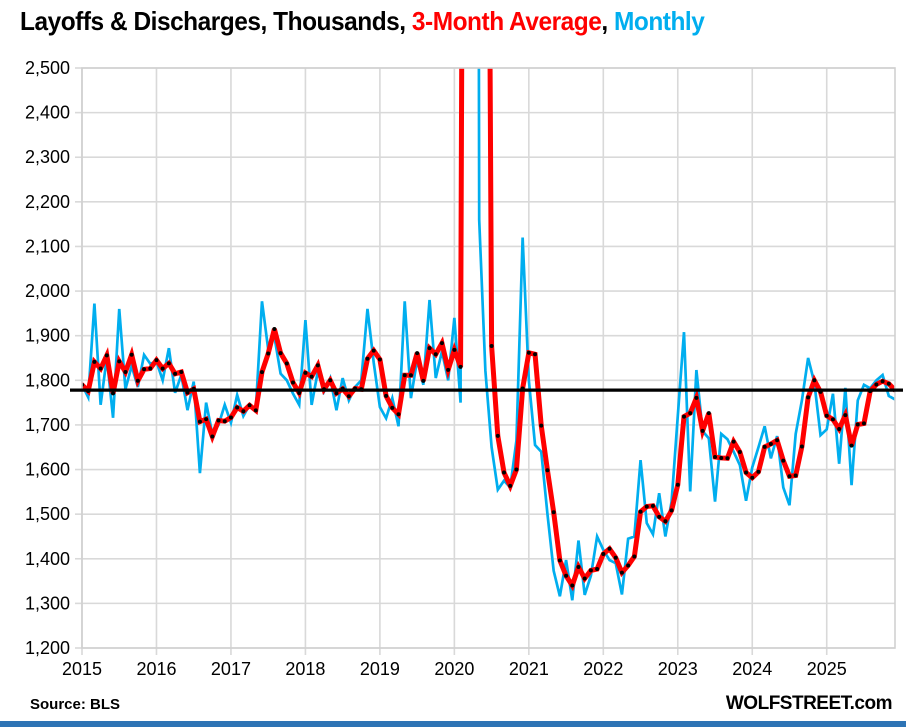  Describe the element at coordinates (453, 724) in the screenshot. I see `bottom-accent-bar` at that location.